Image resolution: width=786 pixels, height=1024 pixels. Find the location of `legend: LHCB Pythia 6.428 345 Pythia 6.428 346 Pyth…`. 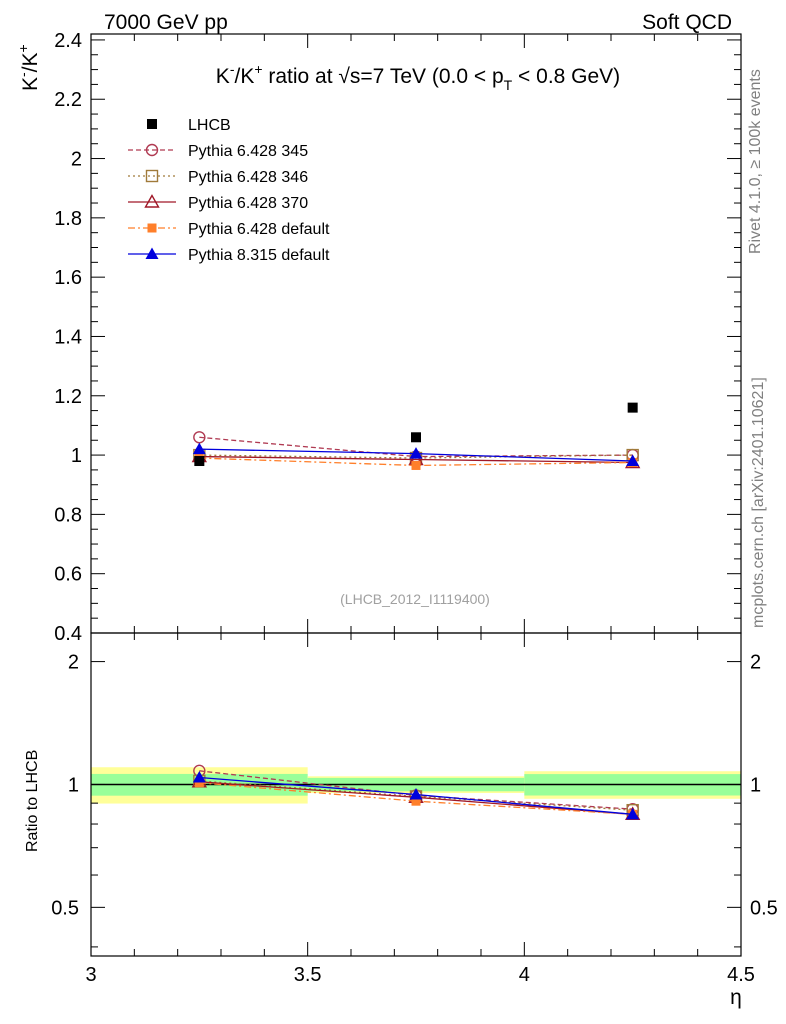

legend: LHCB Pythia 6.428 345 Pythia 6.428 346 Pyth… is located at coordinates (229, 190).